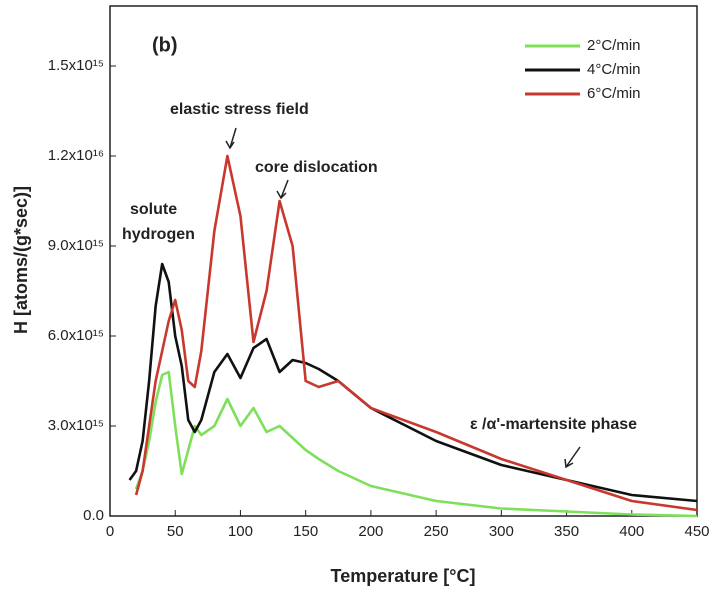  I want to click on x-tick-label: 200, so click(370, 531).